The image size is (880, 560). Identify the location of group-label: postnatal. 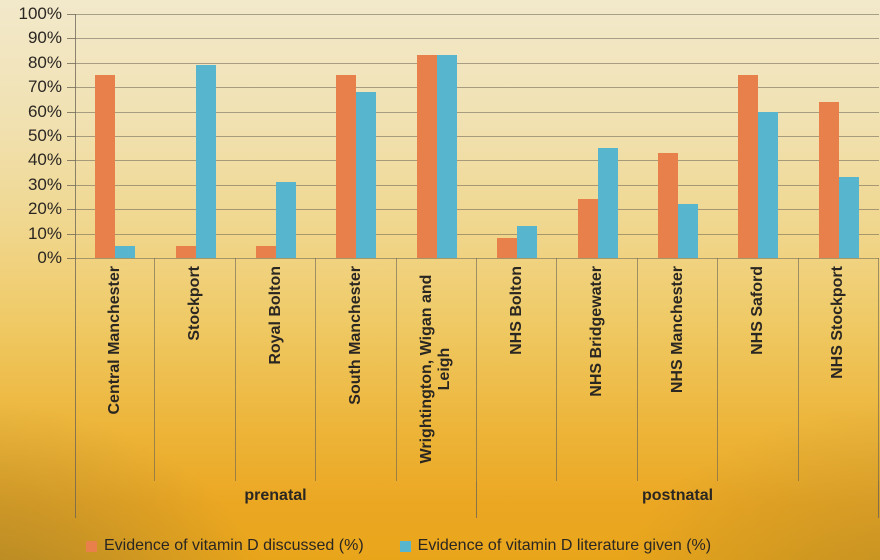
(677, 495).